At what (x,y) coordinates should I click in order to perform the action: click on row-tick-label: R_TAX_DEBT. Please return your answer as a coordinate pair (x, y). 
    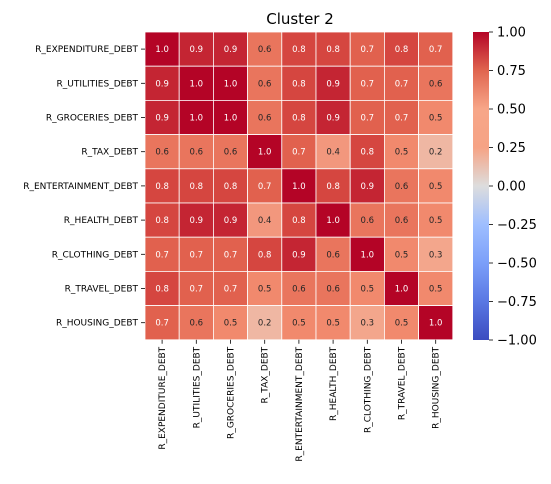
    Looking at the image, I should click on (109, 153).